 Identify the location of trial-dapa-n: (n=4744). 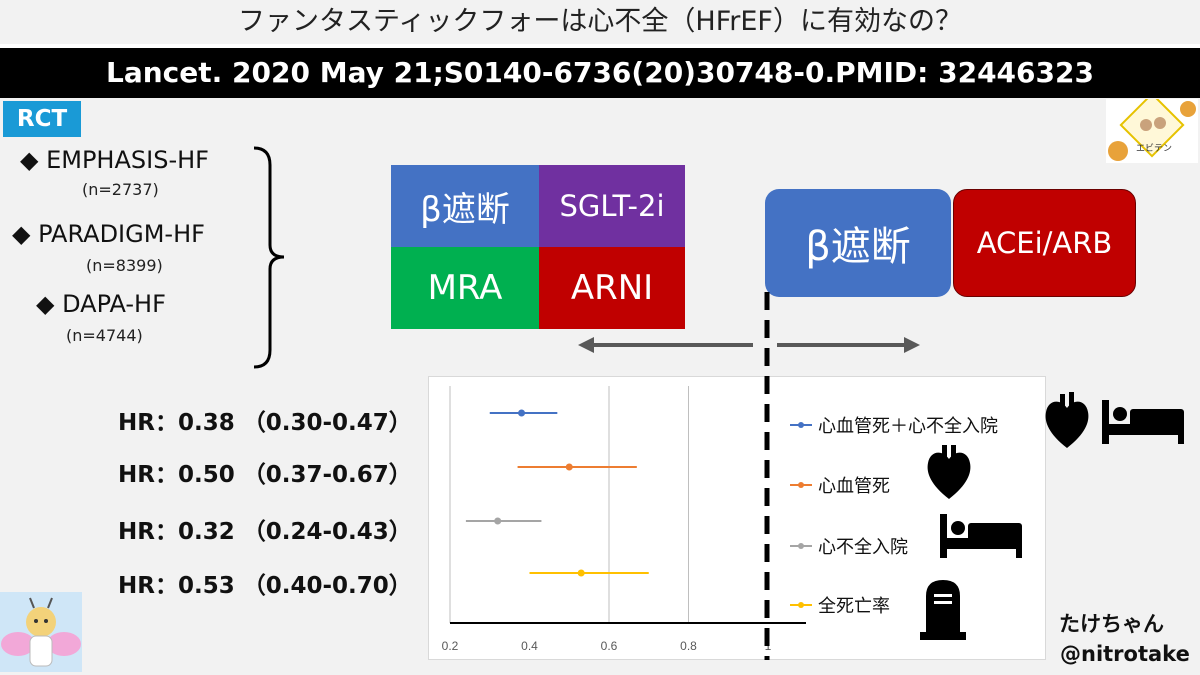
(104, 335).